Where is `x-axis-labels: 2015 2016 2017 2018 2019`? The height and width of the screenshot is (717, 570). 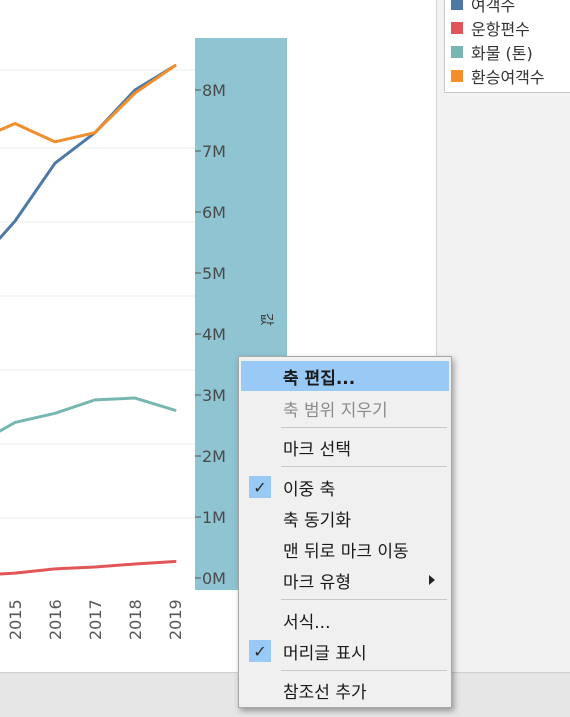 x-axis-labels: 2015 2016 2017 2018 2019 is located at coordinates (95, 619).